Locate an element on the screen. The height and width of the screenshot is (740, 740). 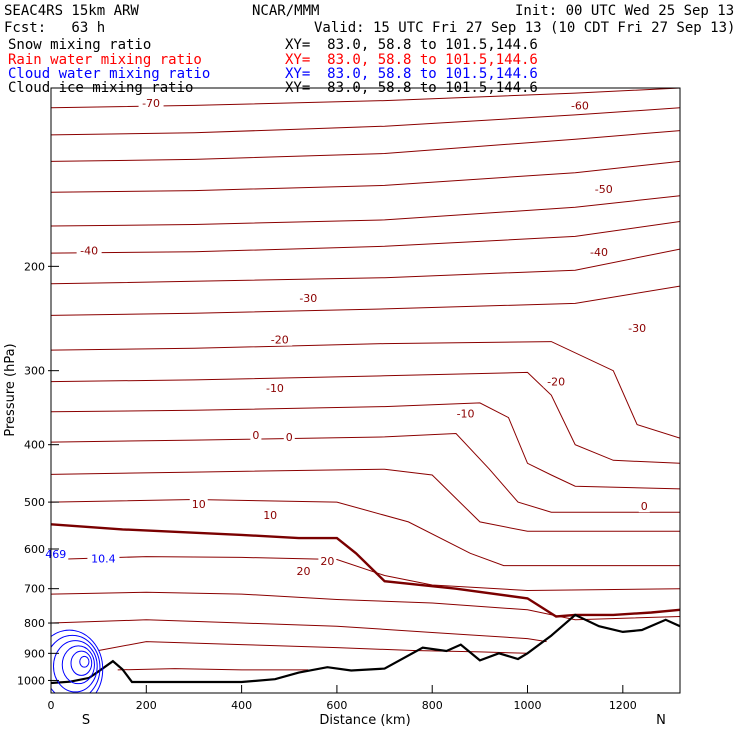
y-tick-label: 900 is located at coordinates (34, 653).